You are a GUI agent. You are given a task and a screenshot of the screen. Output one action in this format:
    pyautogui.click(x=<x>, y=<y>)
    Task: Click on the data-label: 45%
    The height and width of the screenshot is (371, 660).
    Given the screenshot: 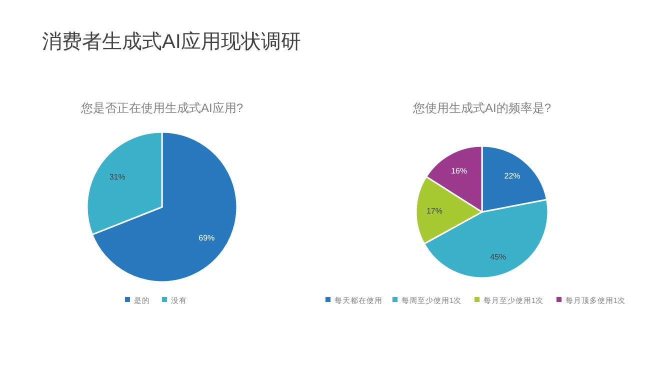 What is the action you would take?
    pyautogui.click(x=498, y=257)
    